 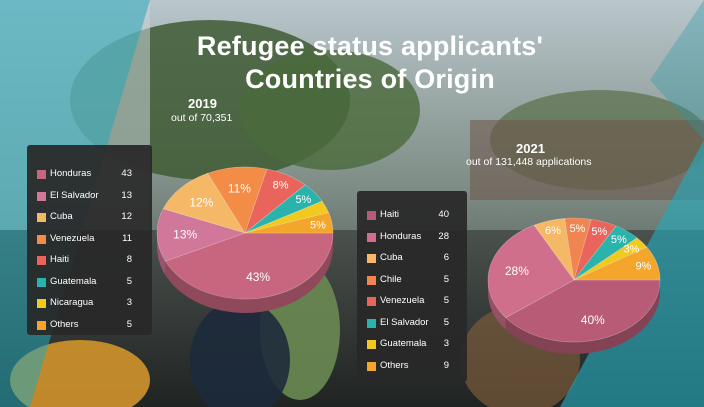 I want to click on pie-slice-label: 9%, so click(x=643, y=267).